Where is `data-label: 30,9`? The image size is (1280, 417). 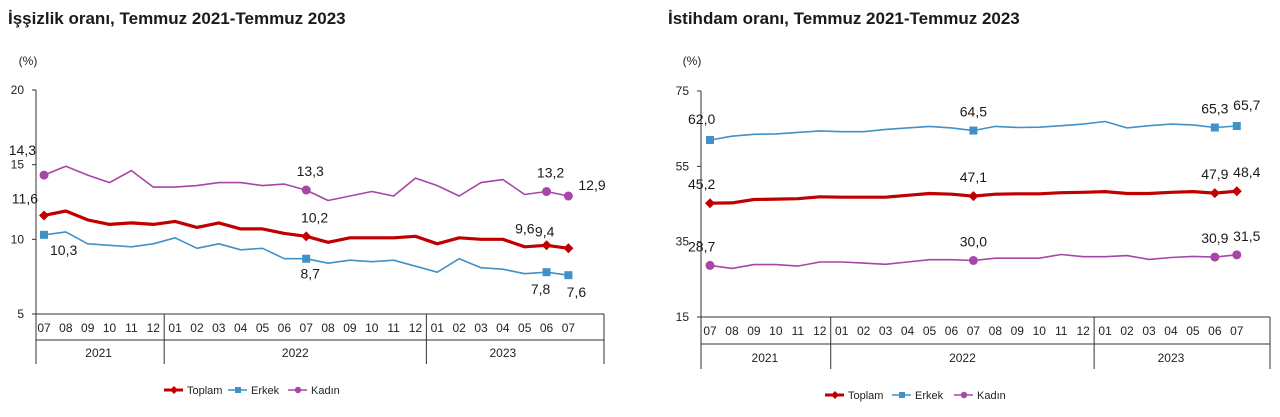 data-label: 30,9 is located at coordinates (1214, 238).